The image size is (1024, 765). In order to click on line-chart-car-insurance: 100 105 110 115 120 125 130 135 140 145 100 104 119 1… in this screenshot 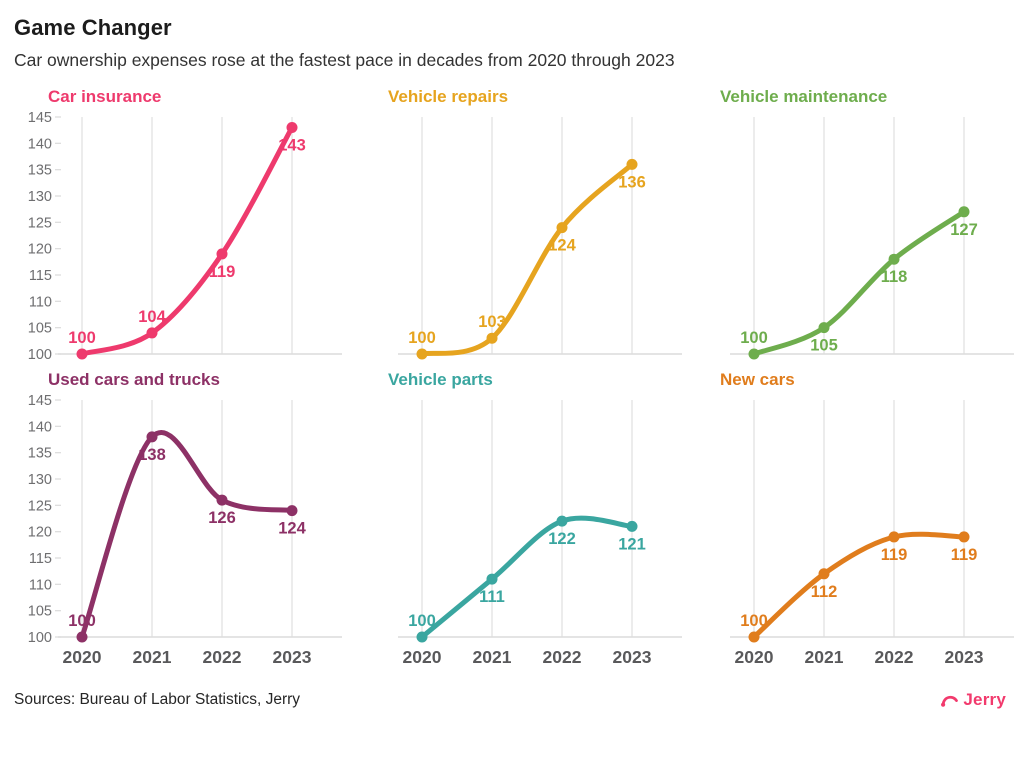, I will do `click(185, 236)`.